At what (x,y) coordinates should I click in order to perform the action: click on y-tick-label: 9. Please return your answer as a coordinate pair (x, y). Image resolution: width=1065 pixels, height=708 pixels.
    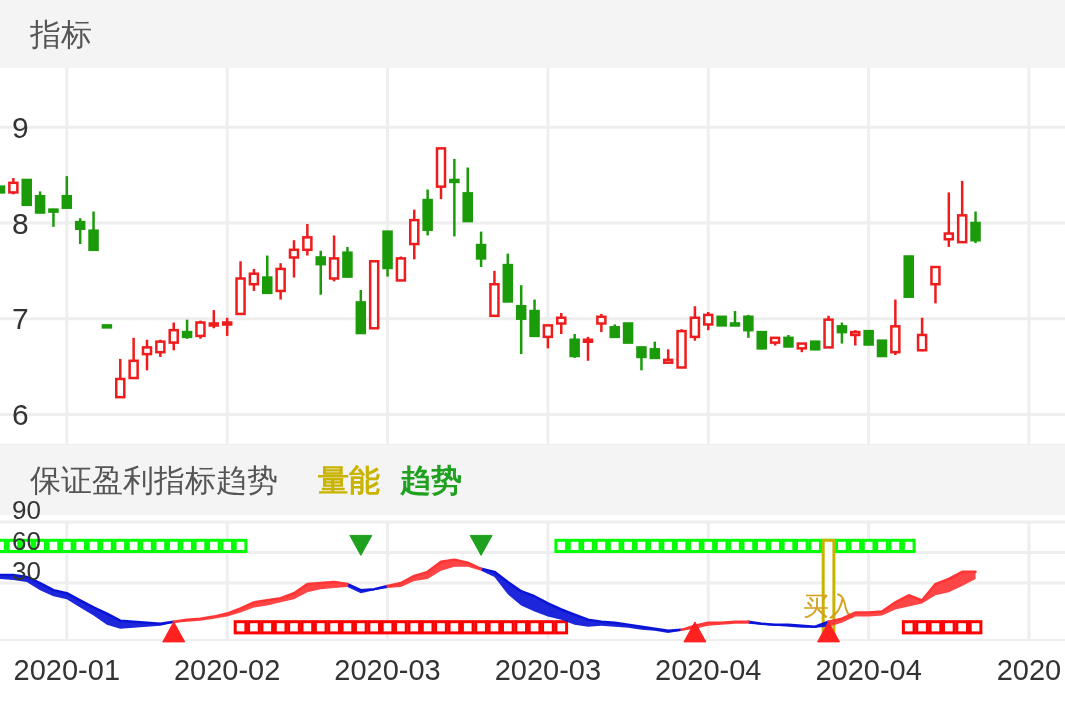
    Looking at the image, I should click on (20, 127).